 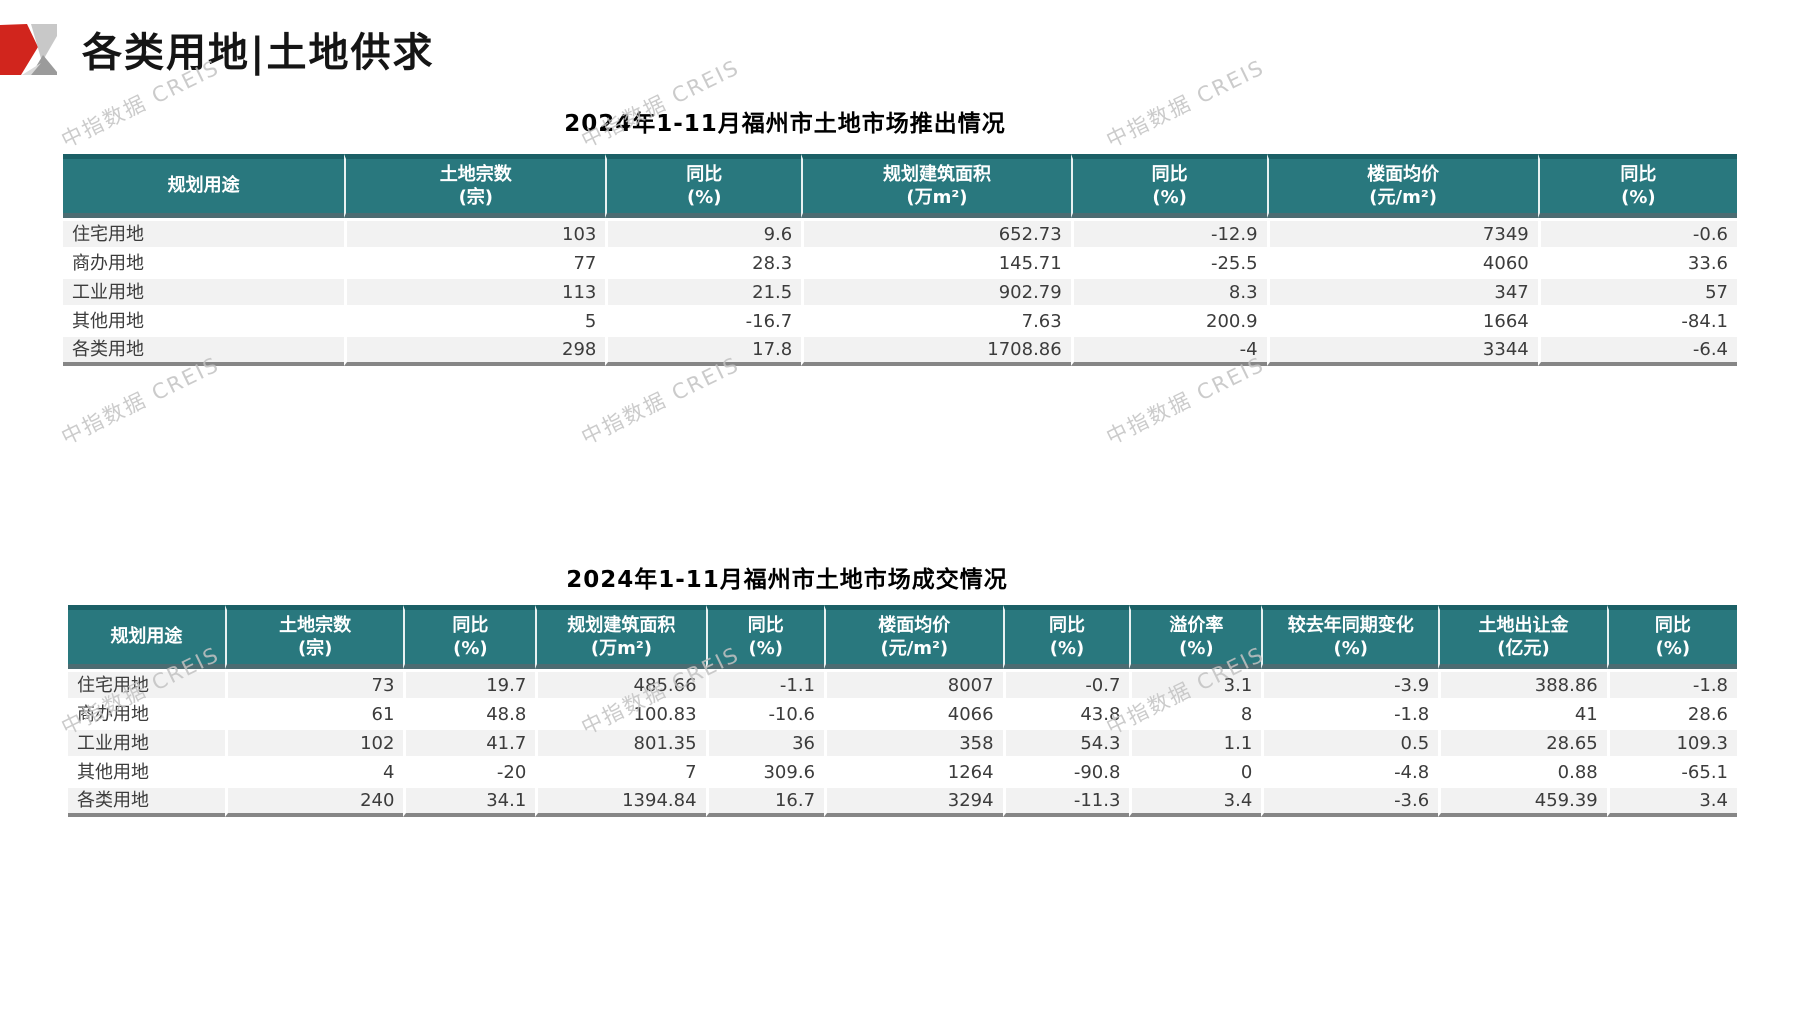 What do you see at coordinates (217, 49) in the screenshot?
I see `page-header: 各类用地|土地供求` at bounding box center [217, 49].